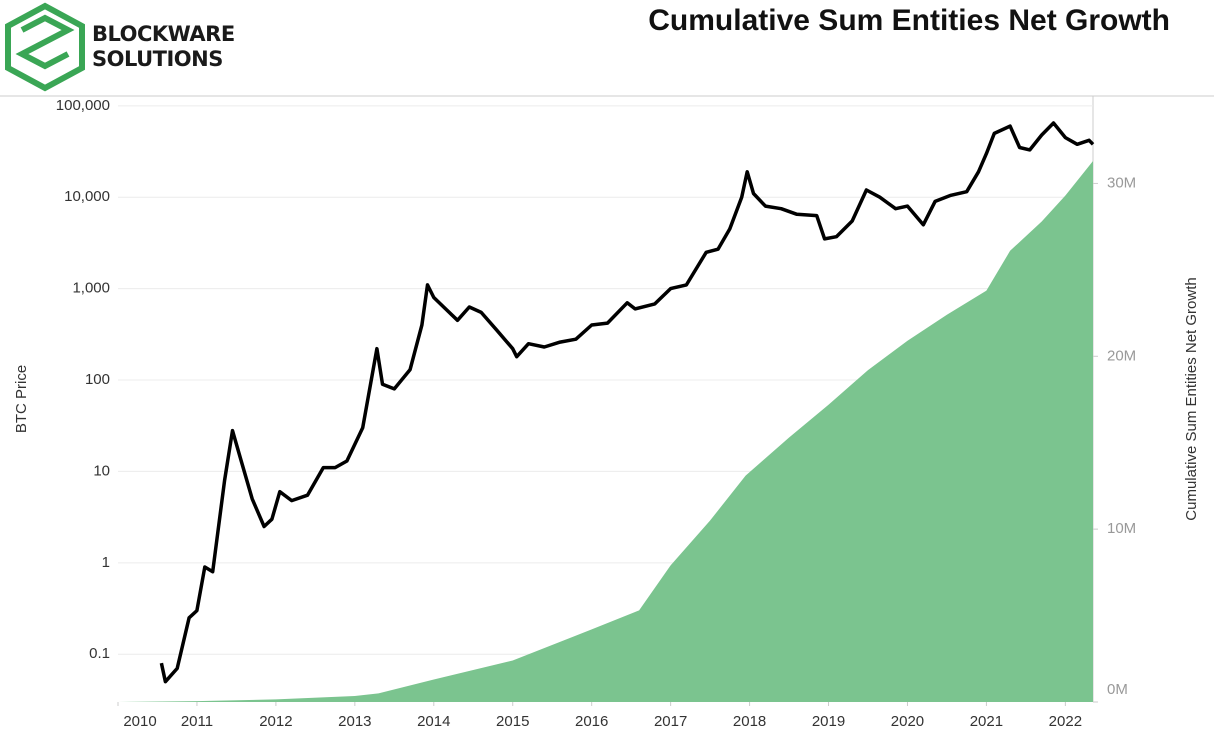  What do you see at coordinates (101, 470) in the screenshot?
I see `y-tick-label: 10` at bounding box center [101, 470].